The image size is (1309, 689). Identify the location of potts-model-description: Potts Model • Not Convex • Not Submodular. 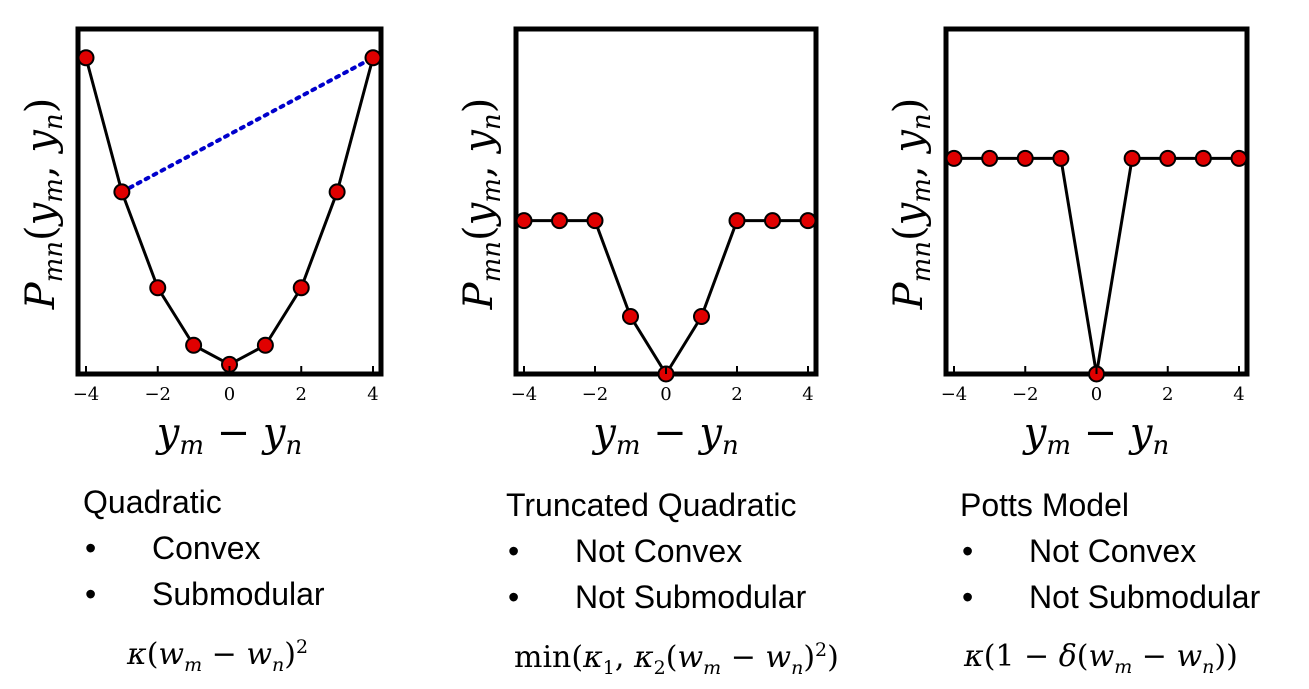
(1110, 551).